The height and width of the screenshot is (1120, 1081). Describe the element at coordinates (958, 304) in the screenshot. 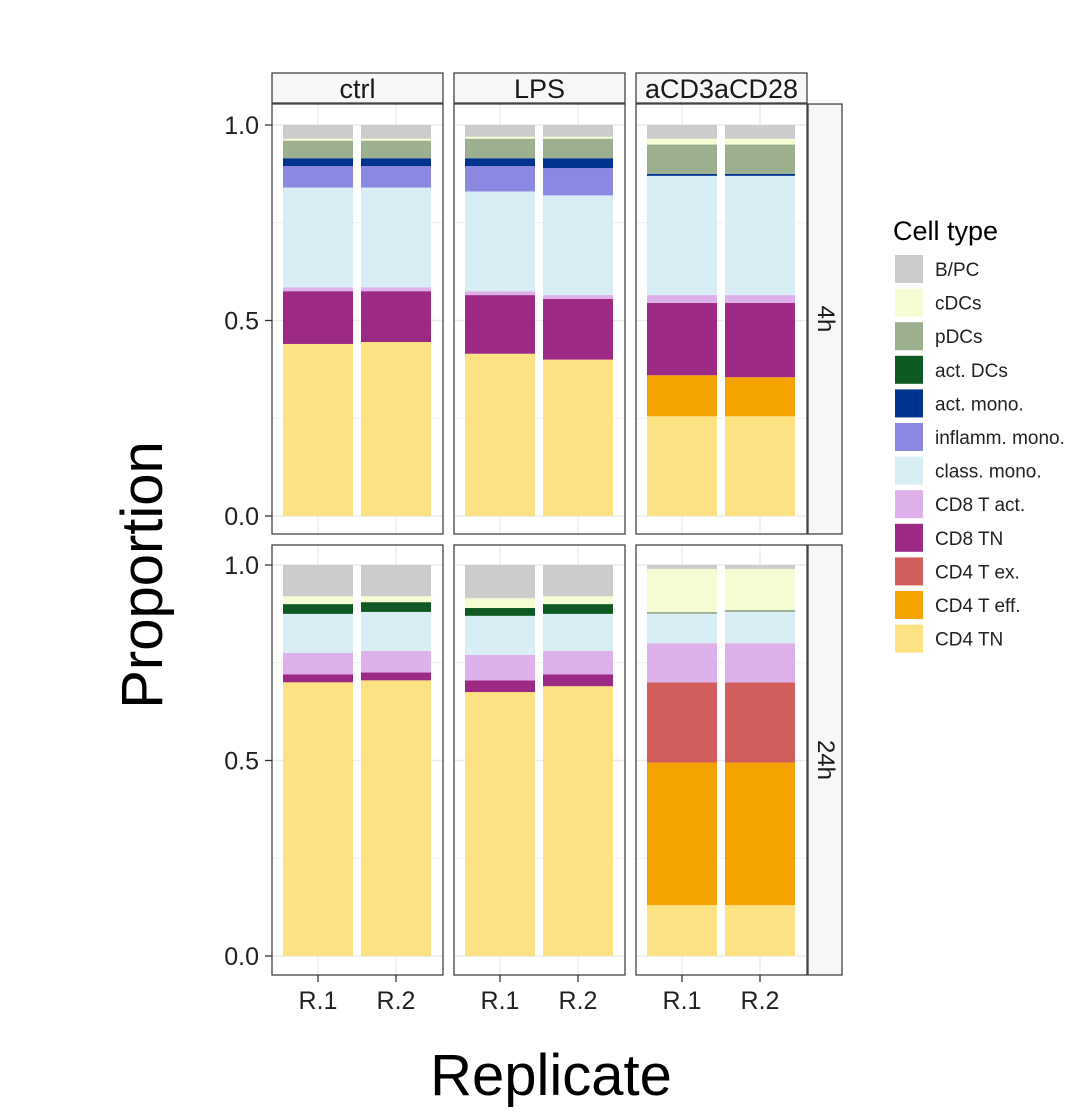

I see `legend-label: cDCs` at that location.